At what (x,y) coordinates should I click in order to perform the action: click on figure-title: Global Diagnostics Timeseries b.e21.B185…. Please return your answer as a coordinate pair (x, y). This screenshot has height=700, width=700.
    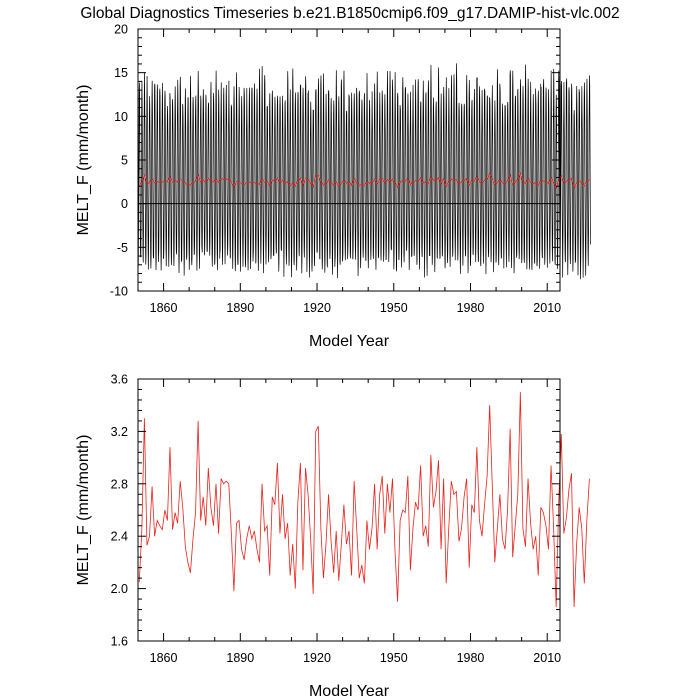
    Looking at the image, I should click on (349, 13).